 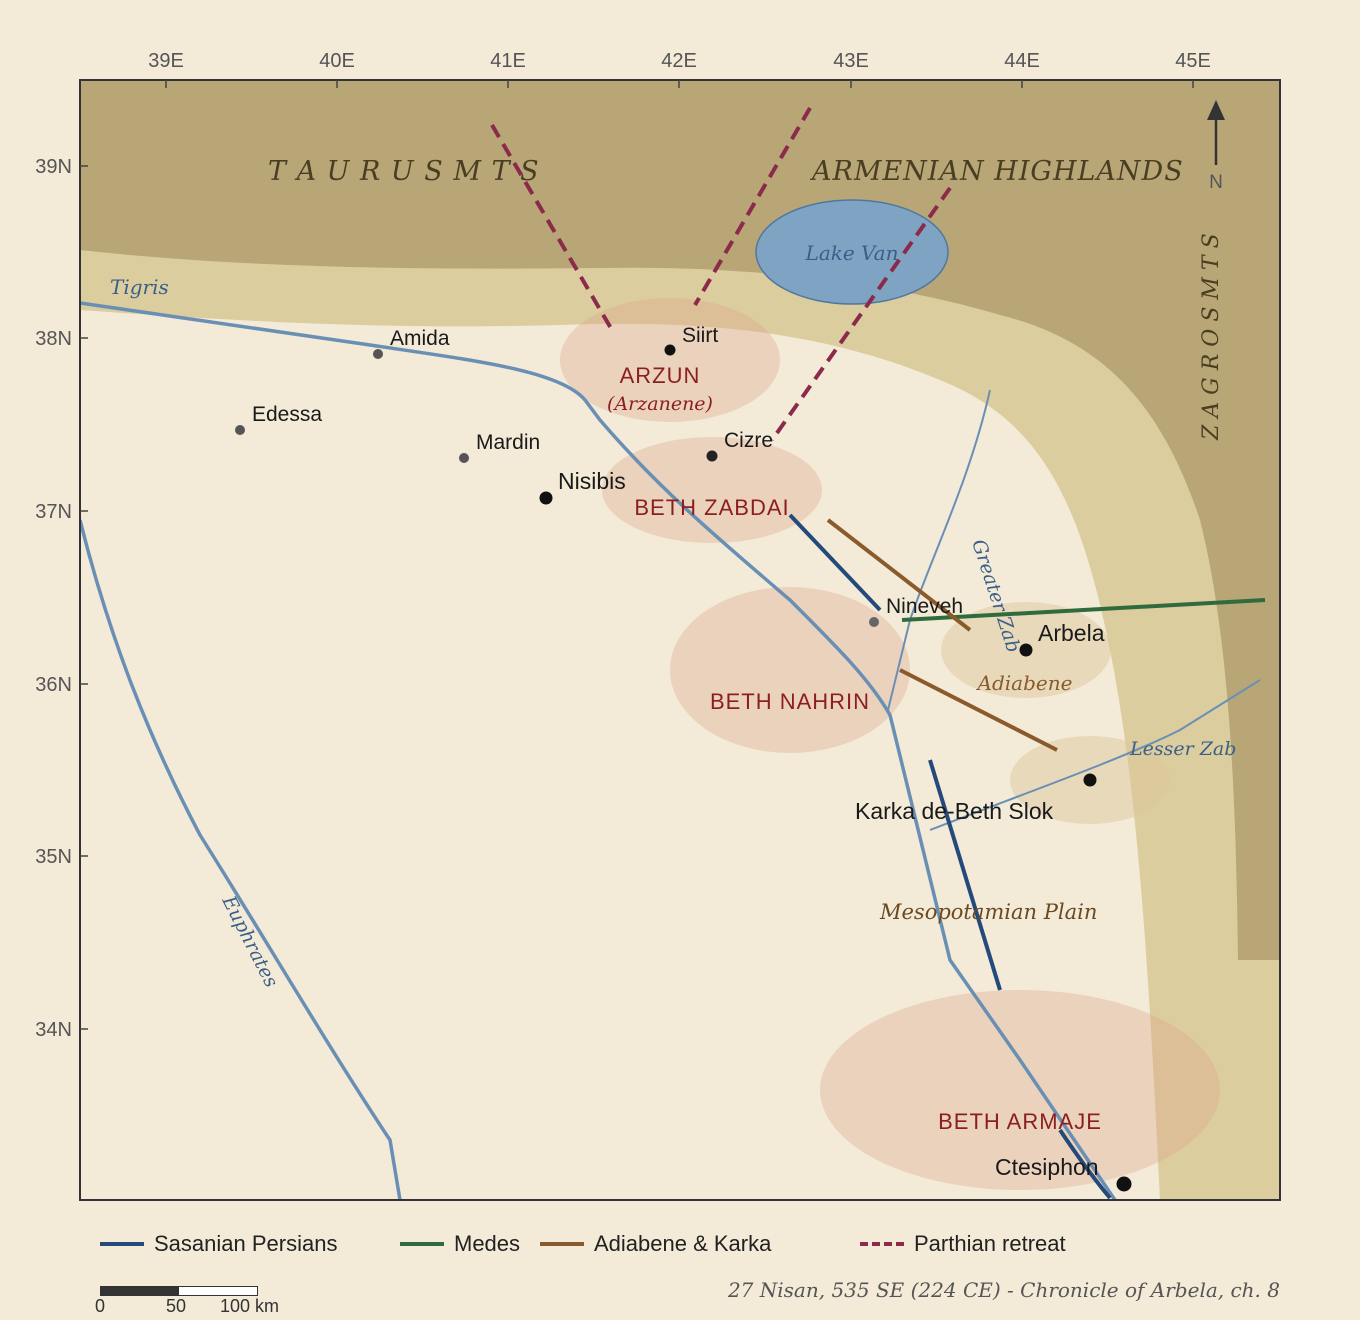 I want to click on legend-swatch-sasanian, so click(x=122, y=1244).